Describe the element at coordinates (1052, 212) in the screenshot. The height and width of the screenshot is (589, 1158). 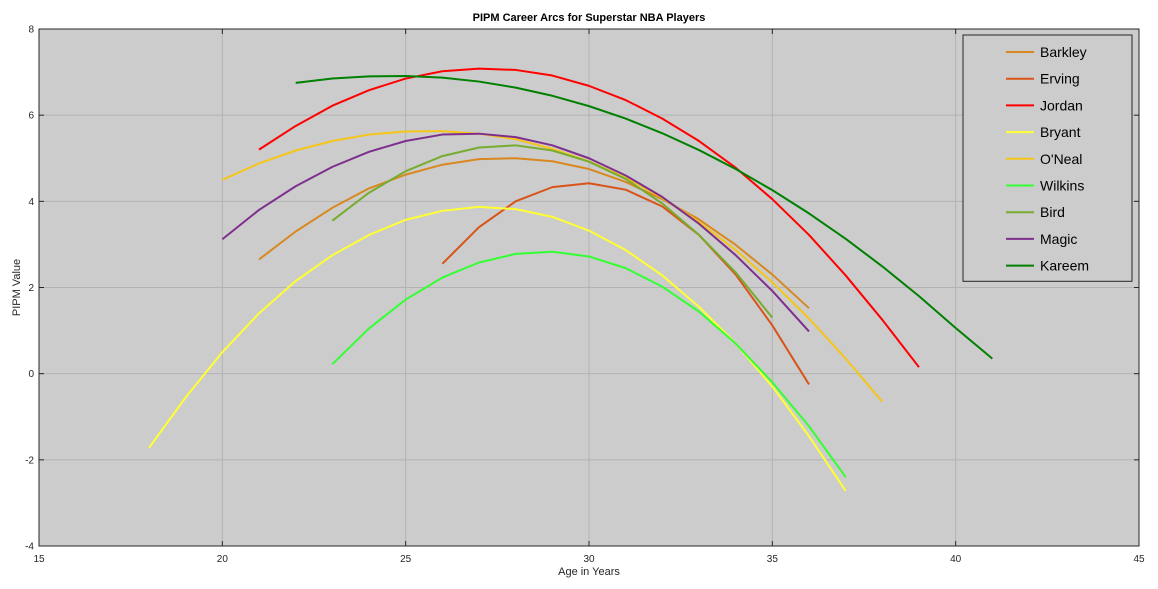
I see `legend-label: Bird` at that location.